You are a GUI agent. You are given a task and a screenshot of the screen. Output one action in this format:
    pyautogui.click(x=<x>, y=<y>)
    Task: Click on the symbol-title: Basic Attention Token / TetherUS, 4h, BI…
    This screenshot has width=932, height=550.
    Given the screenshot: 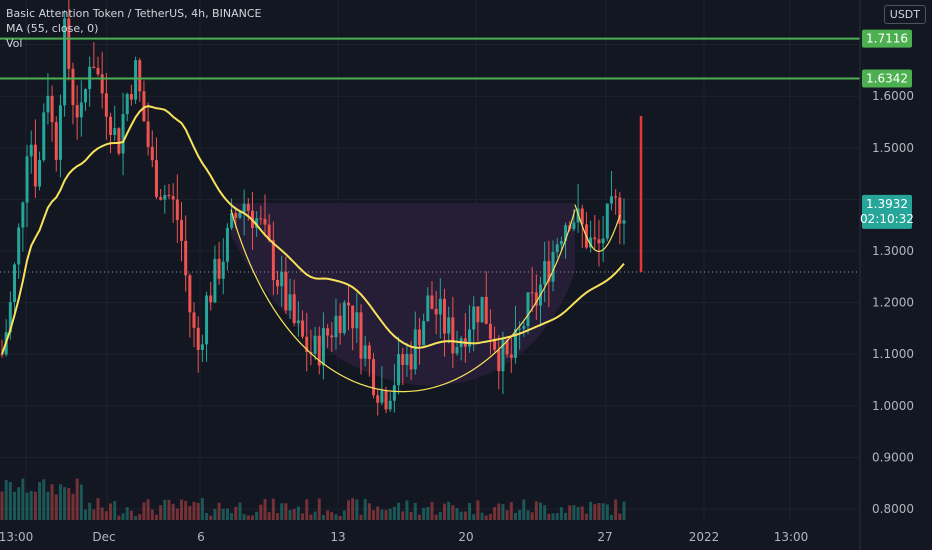 What is the action you would take?
    pyautogui.click(x=134, y=13)
    